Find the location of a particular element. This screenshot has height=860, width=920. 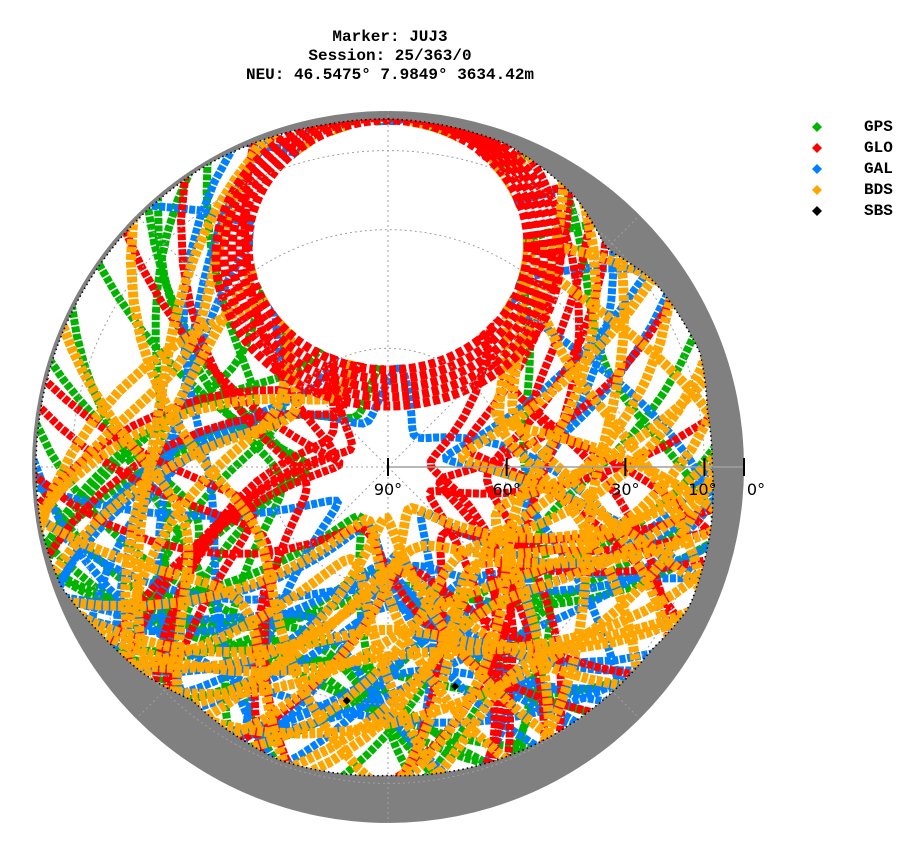

sbs-points is located at coordinates (401, 693).